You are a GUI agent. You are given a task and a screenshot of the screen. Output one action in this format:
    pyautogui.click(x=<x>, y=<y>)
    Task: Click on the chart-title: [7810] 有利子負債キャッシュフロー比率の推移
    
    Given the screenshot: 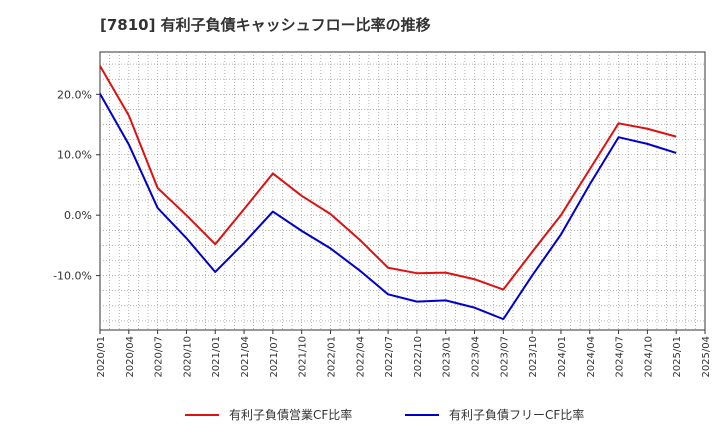 What is the action you would take?
    pyautogui.click(x=265, y=25)
    